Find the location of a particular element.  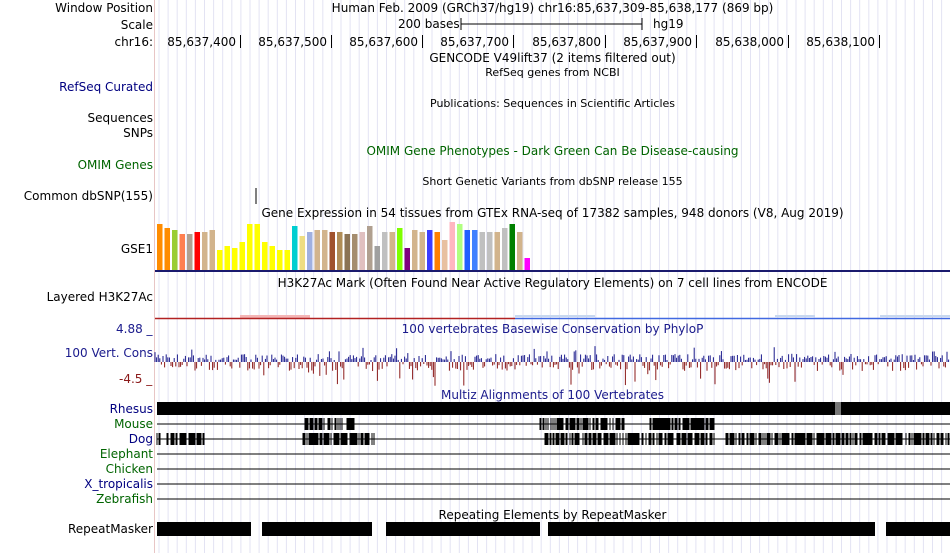

gtex-label: GSE1 is located at coordinates (136, 249).